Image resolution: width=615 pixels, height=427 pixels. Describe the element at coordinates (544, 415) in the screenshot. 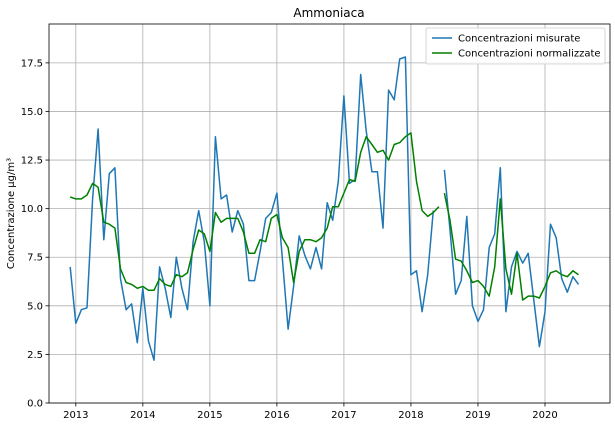

I see `x-tick-label: 2020` at that location.